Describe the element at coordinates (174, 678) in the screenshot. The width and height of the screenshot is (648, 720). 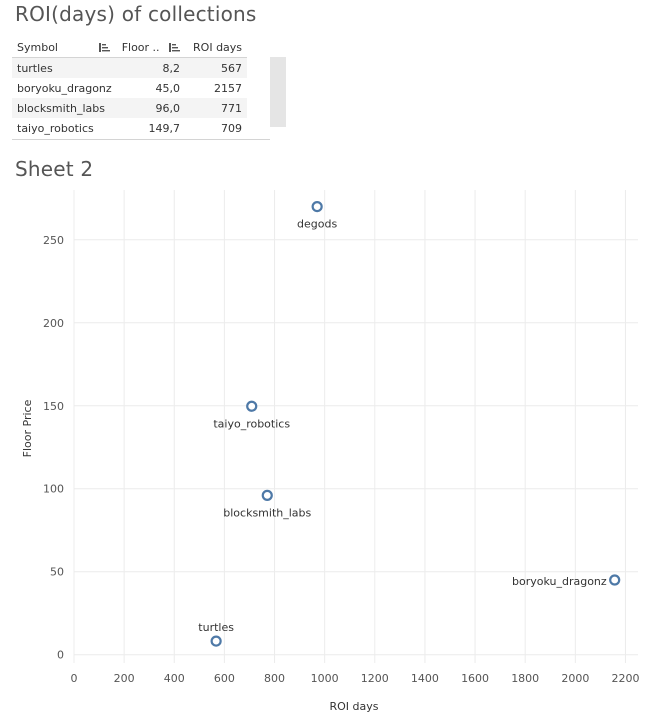
I see `x-tick-label: 400` at that location.